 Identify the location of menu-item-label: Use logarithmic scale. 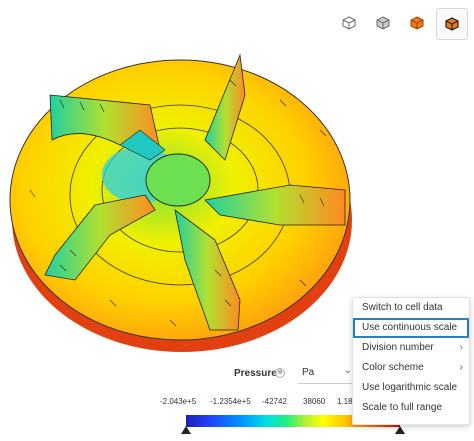
(410, 387).